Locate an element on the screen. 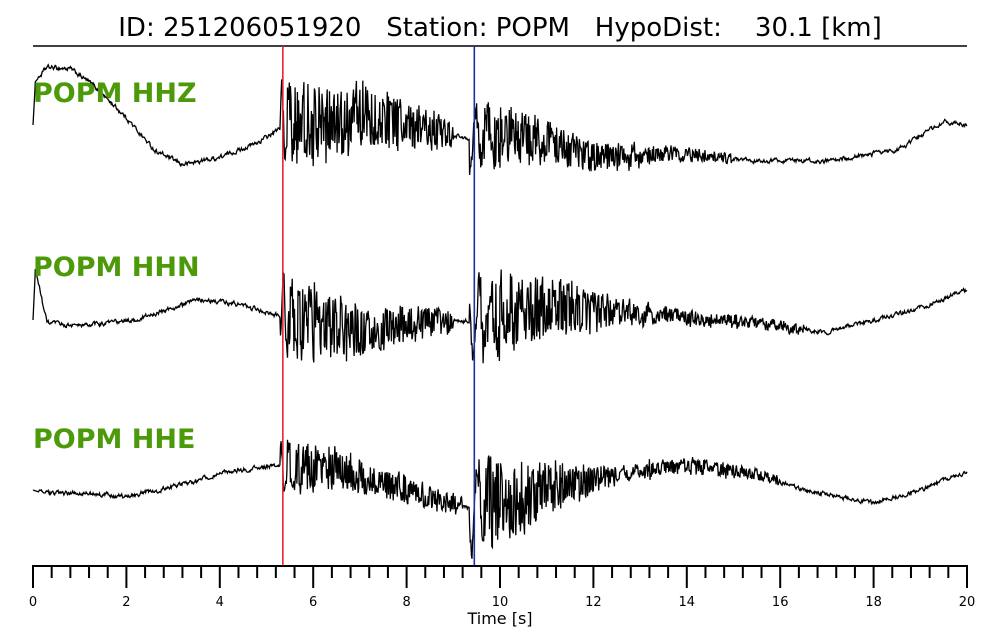 The width and height of the screenshot is (1000, 640). trace-label-popm-hhe: POPM HHE is located at coordinates (114, 439).